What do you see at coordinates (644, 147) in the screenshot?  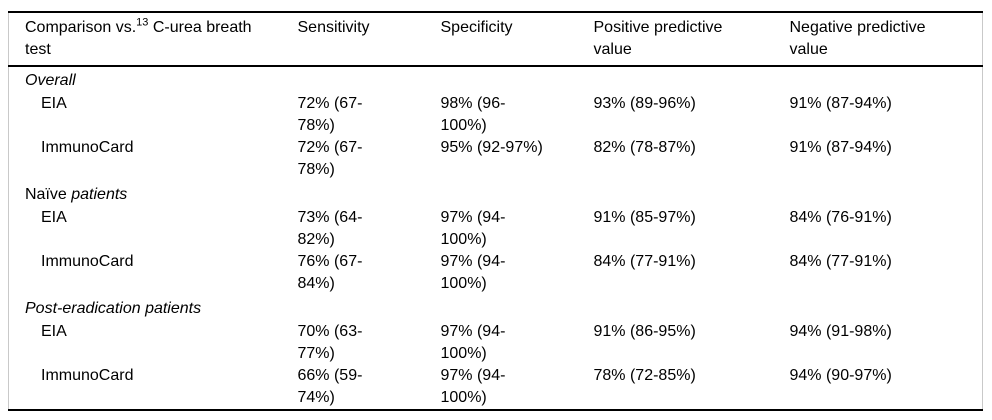 I see `ppv-value: 82% (78-87%)` at bounding box center [644, 147].